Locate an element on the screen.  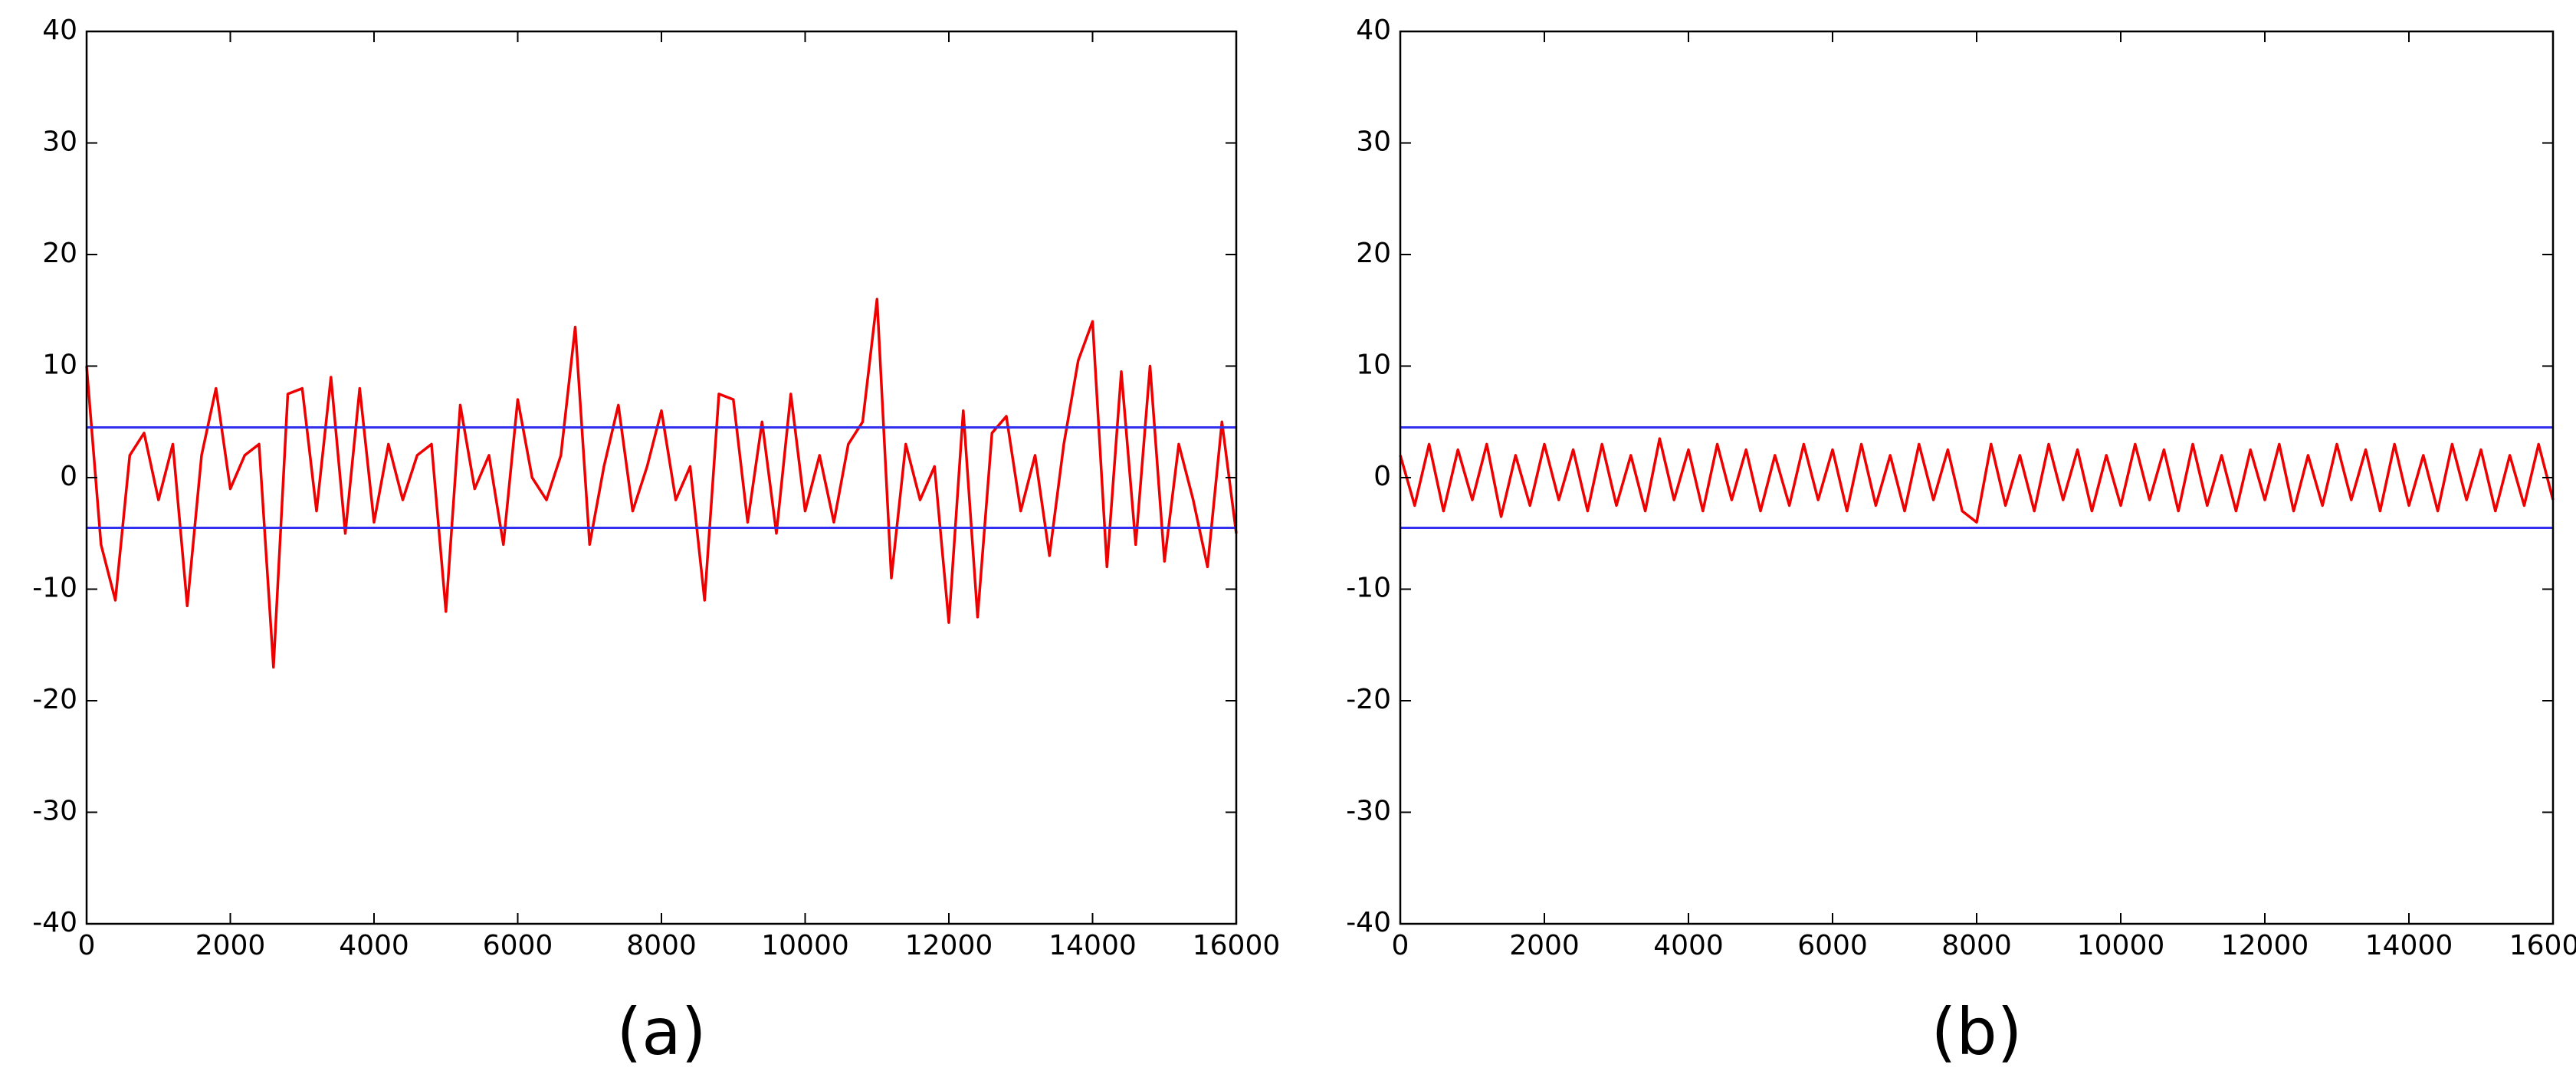
caption: (b) is located at coordinates (1977, 1031).